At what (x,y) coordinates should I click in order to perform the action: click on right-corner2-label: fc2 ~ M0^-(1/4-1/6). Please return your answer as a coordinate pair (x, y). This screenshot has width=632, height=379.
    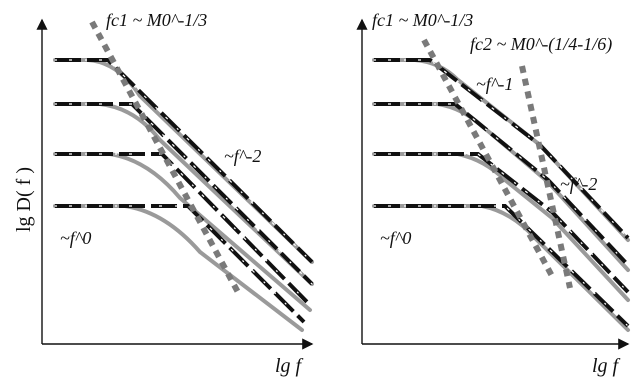
    Looking at the image, I should click on (541, 44).